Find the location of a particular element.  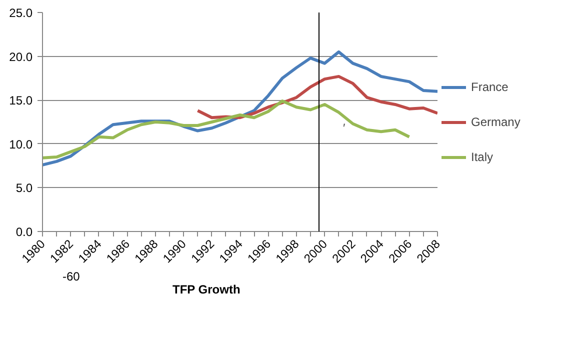

annotation: ′ is located at coordinates (344, 128).